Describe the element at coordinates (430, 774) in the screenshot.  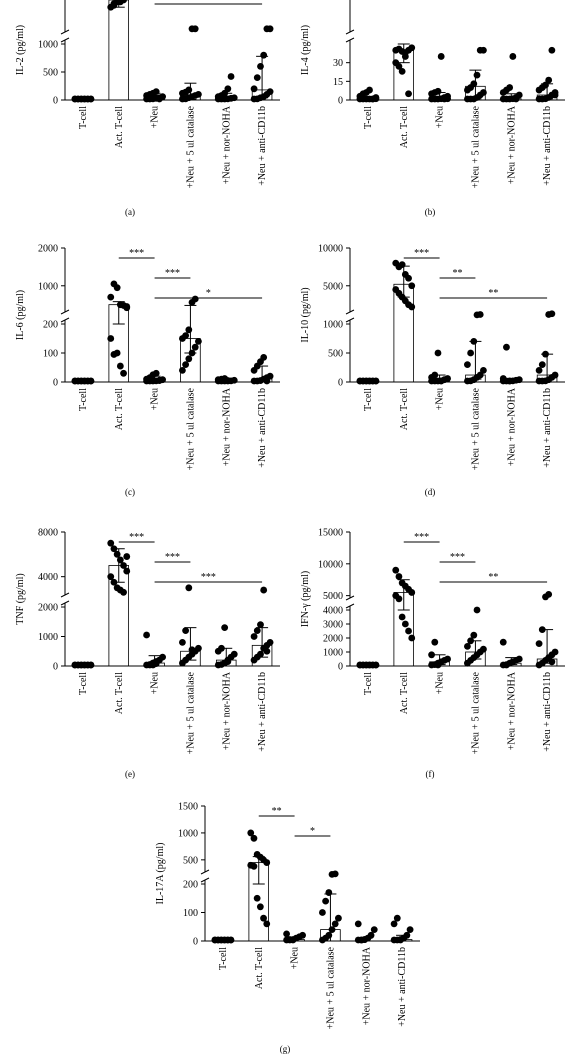
I see `panel-label: (f)` at that location.